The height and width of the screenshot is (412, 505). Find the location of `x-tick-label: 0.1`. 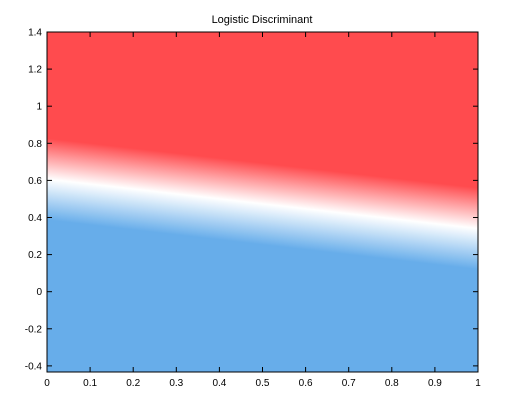

x-tick-label: 0.1 is located at coordinates (90, 383).